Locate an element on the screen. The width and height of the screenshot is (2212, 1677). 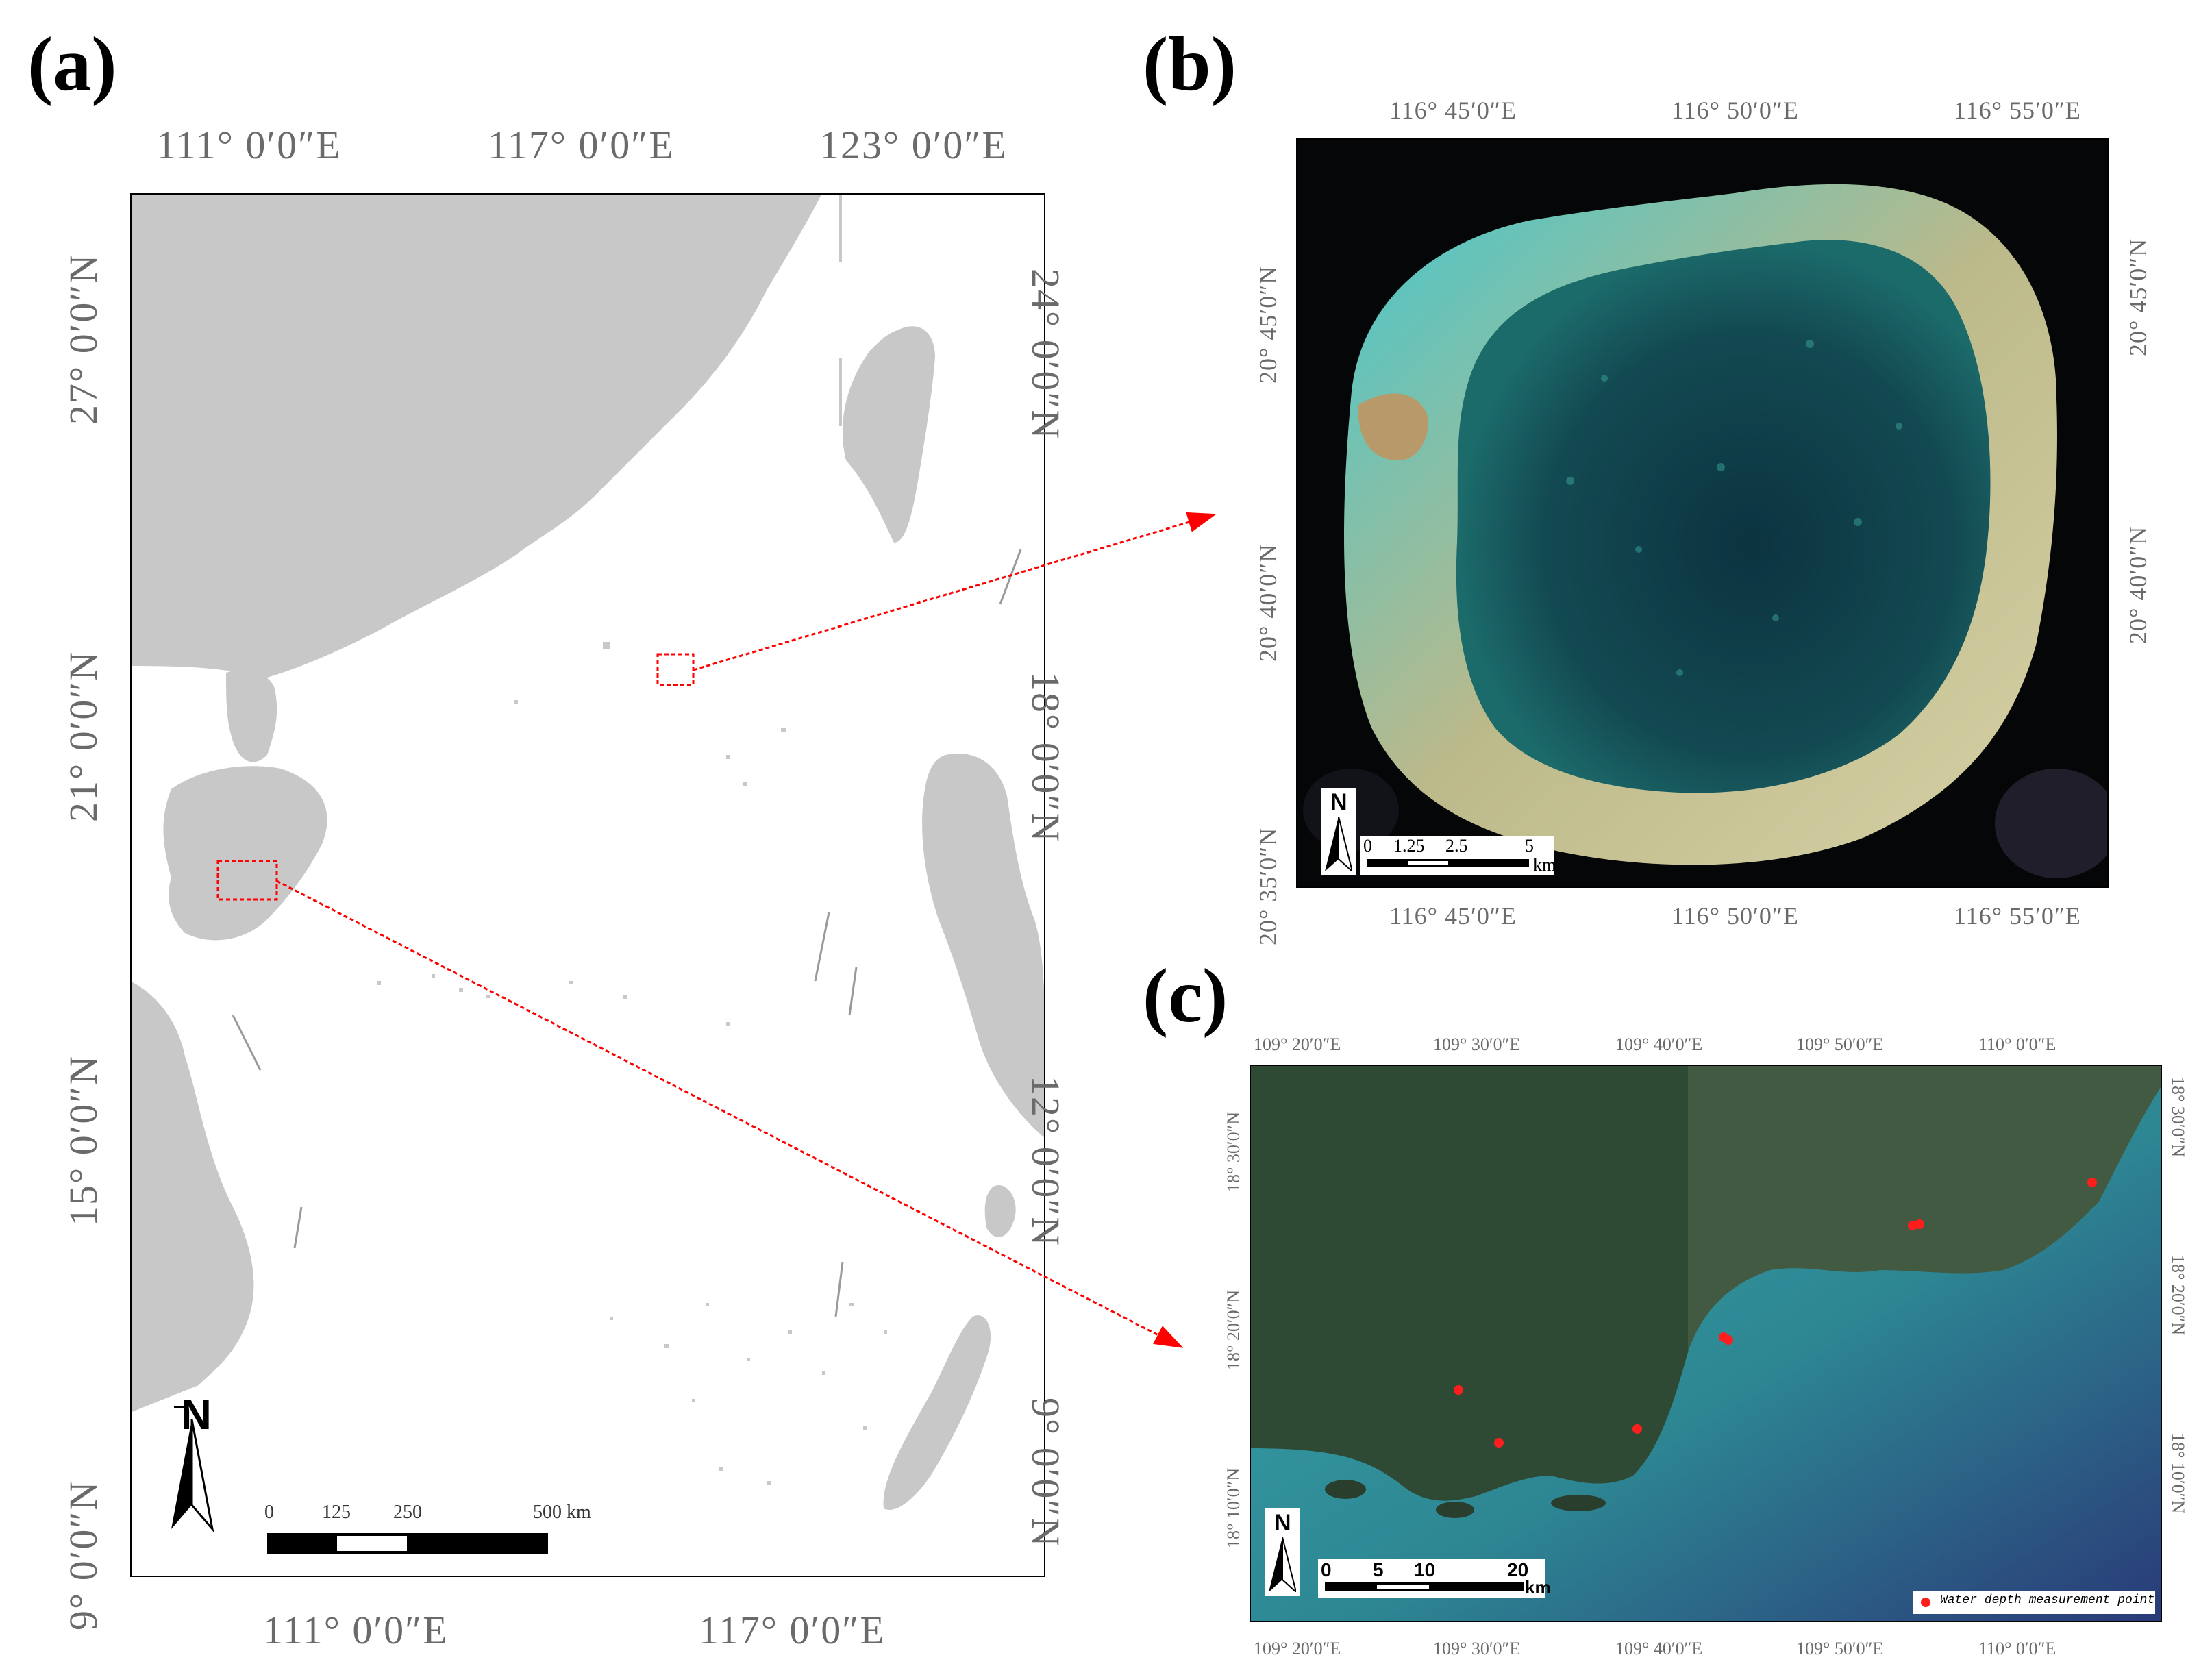
panel-label-c: (c) is located at coordinates (1185, 996).